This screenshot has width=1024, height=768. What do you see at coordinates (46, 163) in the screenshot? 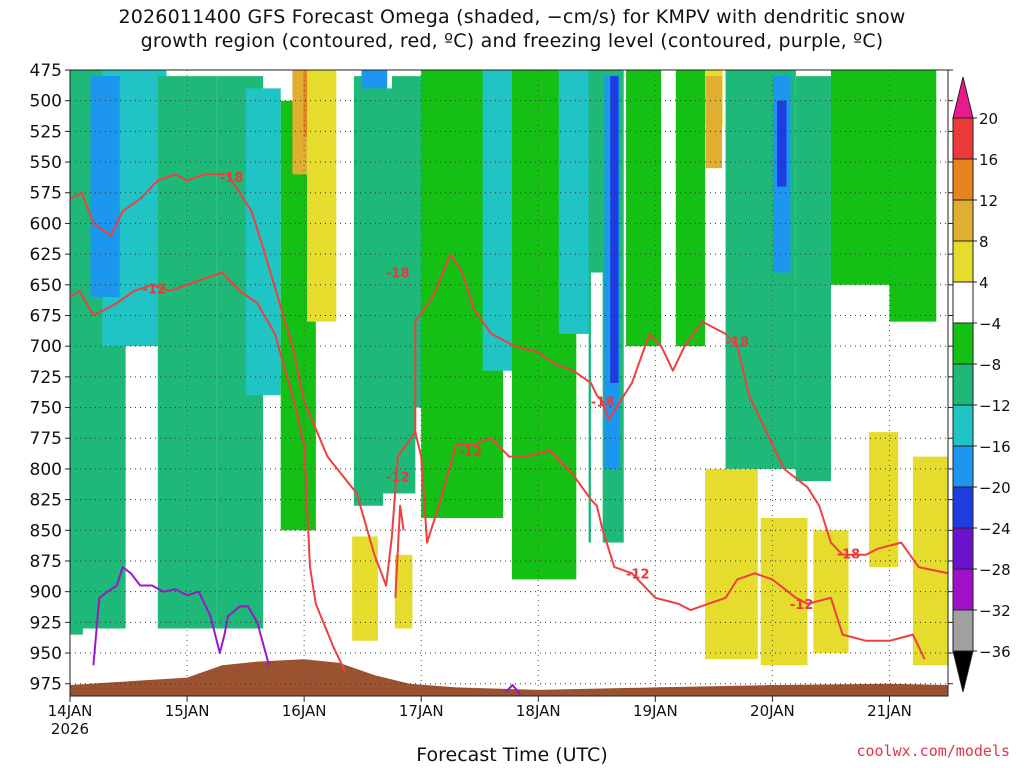
I see `y-tick-label: 550` at bounding box center [46, 163].